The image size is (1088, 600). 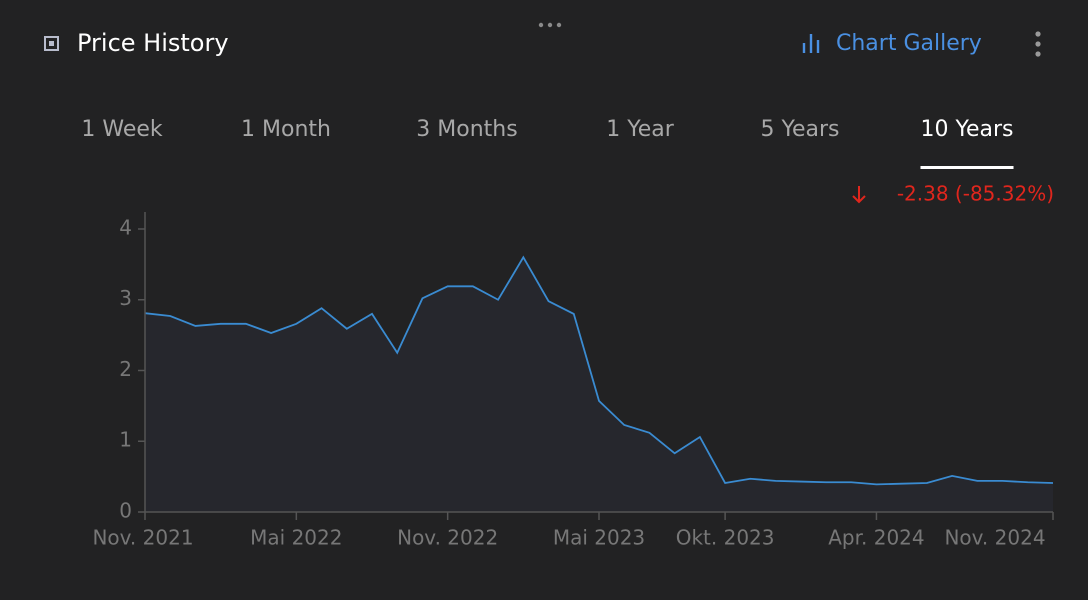 What do you see at coordinates (51, 43) in the screenshot?
I see `widget-icon` at bounding box center [51, 43].